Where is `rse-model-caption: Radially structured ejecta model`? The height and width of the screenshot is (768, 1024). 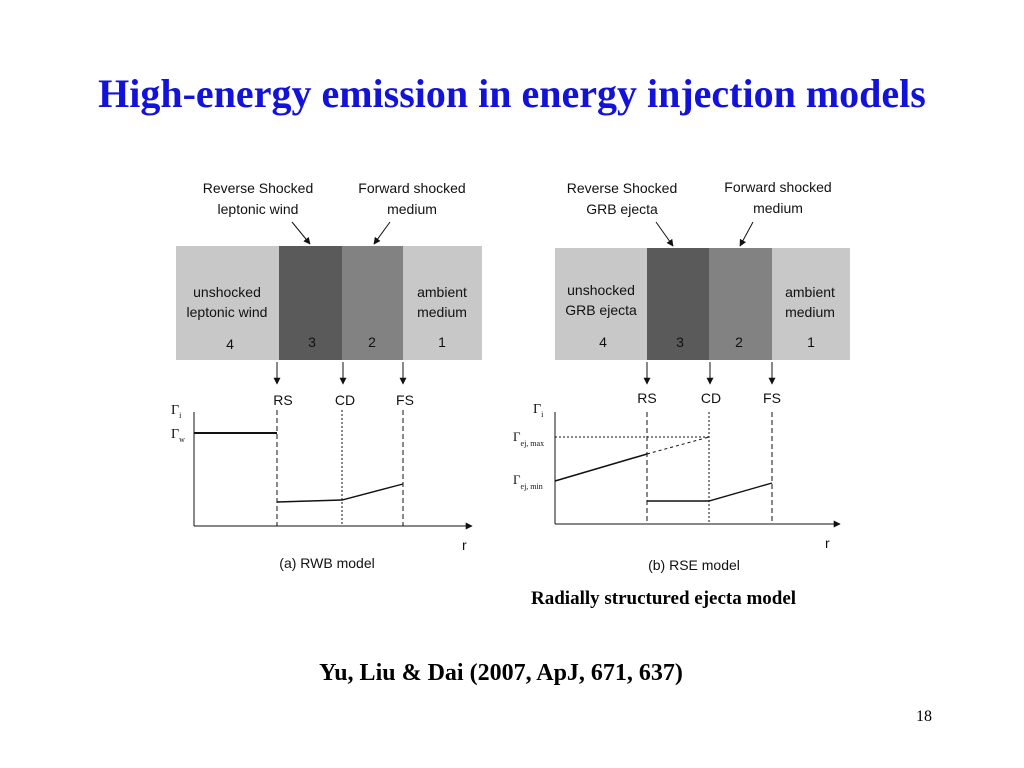
rse-model-caption: Radially structured ejecta model is located at coordinates (664, 598).